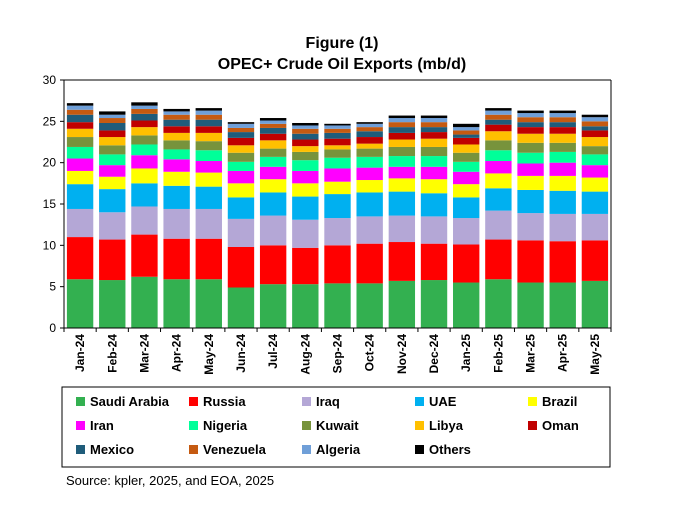 The width and height of the screenshot is (680, 531). What do you see at coordinates (466, 353) in the screenshot?
I see `x-tick-label: Jan-25` at bounding box center [466, 353].